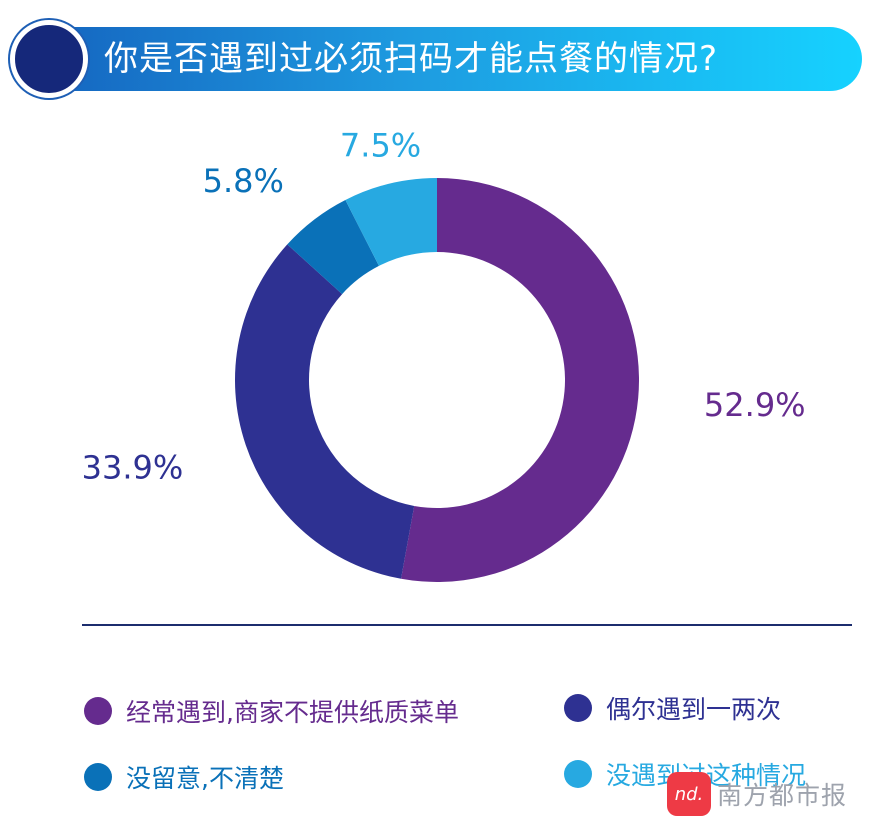 This screenshot has height=828, width=886. Describe the element at coordinates (467, 625) in the screenshot. I see `legend-divider` at that location.